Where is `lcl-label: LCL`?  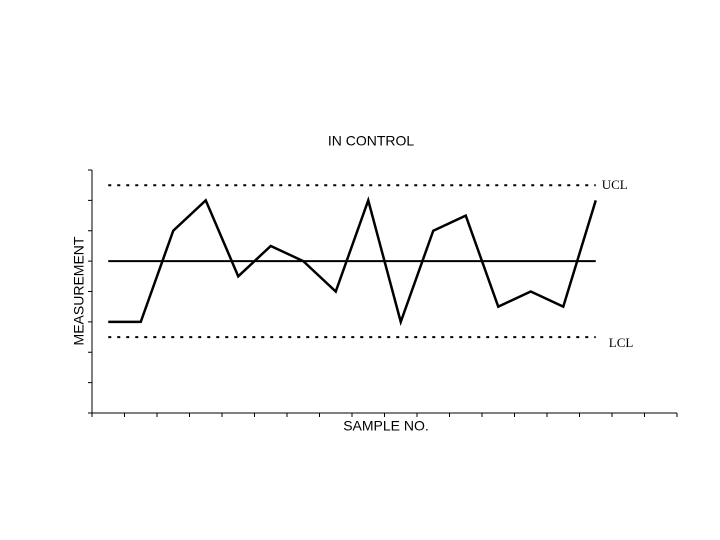
lcl-label: LCL is located at coordinates (621, 342).